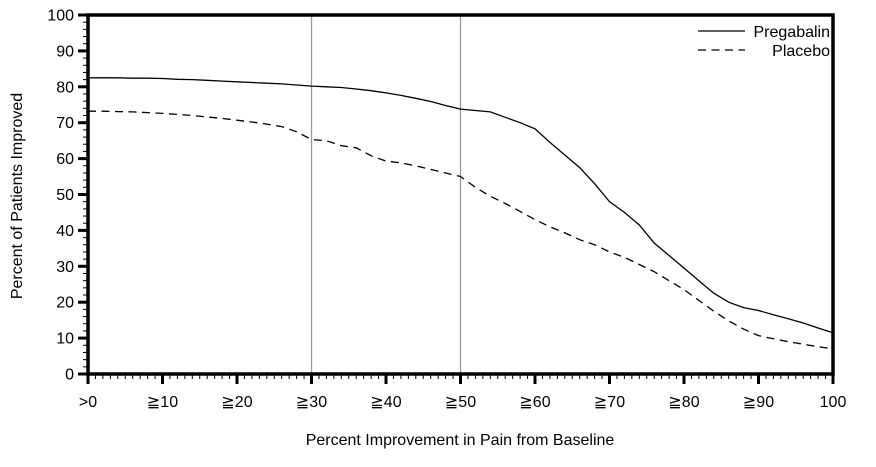  What do you see at coordinates (65, 87) in the screenshot?
I see `y-tick-label: 80` at bounding box center [65, 87].